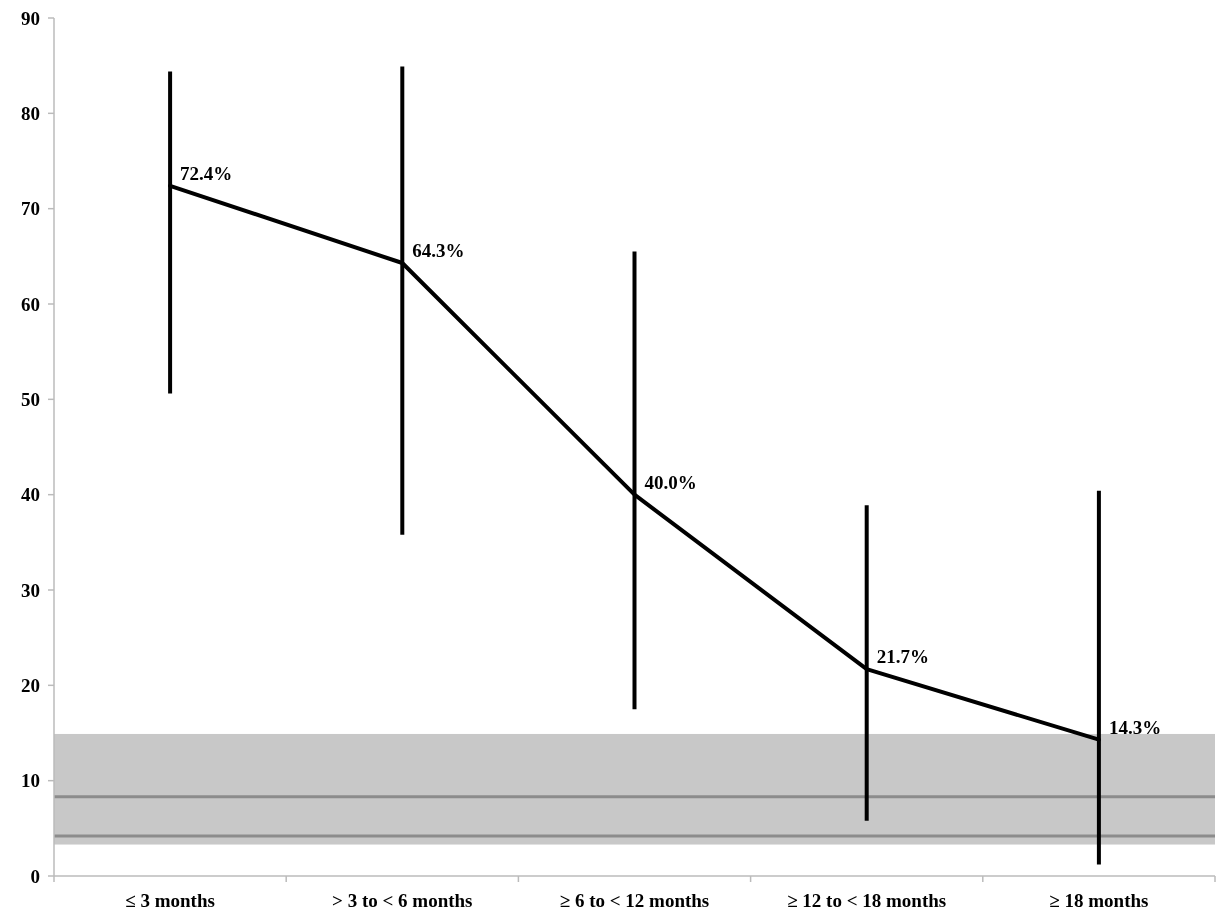 The image size is (1217, 917). I want to click on y-tick-label: 20, so click(30, 685).